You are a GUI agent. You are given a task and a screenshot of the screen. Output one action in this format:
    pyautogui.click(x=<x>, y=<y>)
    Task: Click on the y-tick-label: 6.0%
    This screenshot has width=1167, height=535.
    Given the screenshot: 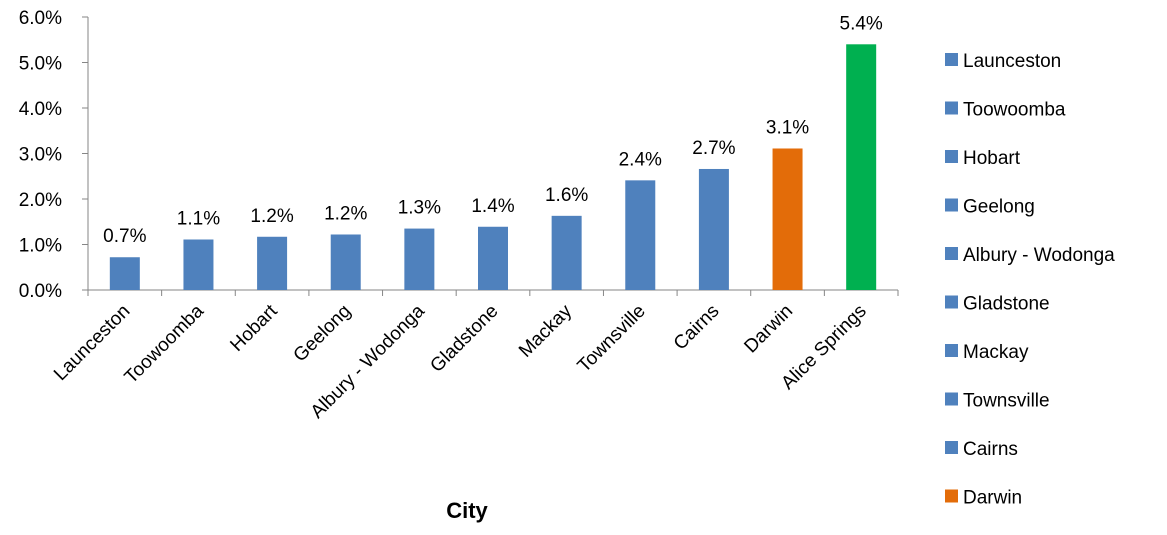 What is the action you would take?
    pyautogui.click(x=40, y=18)
    